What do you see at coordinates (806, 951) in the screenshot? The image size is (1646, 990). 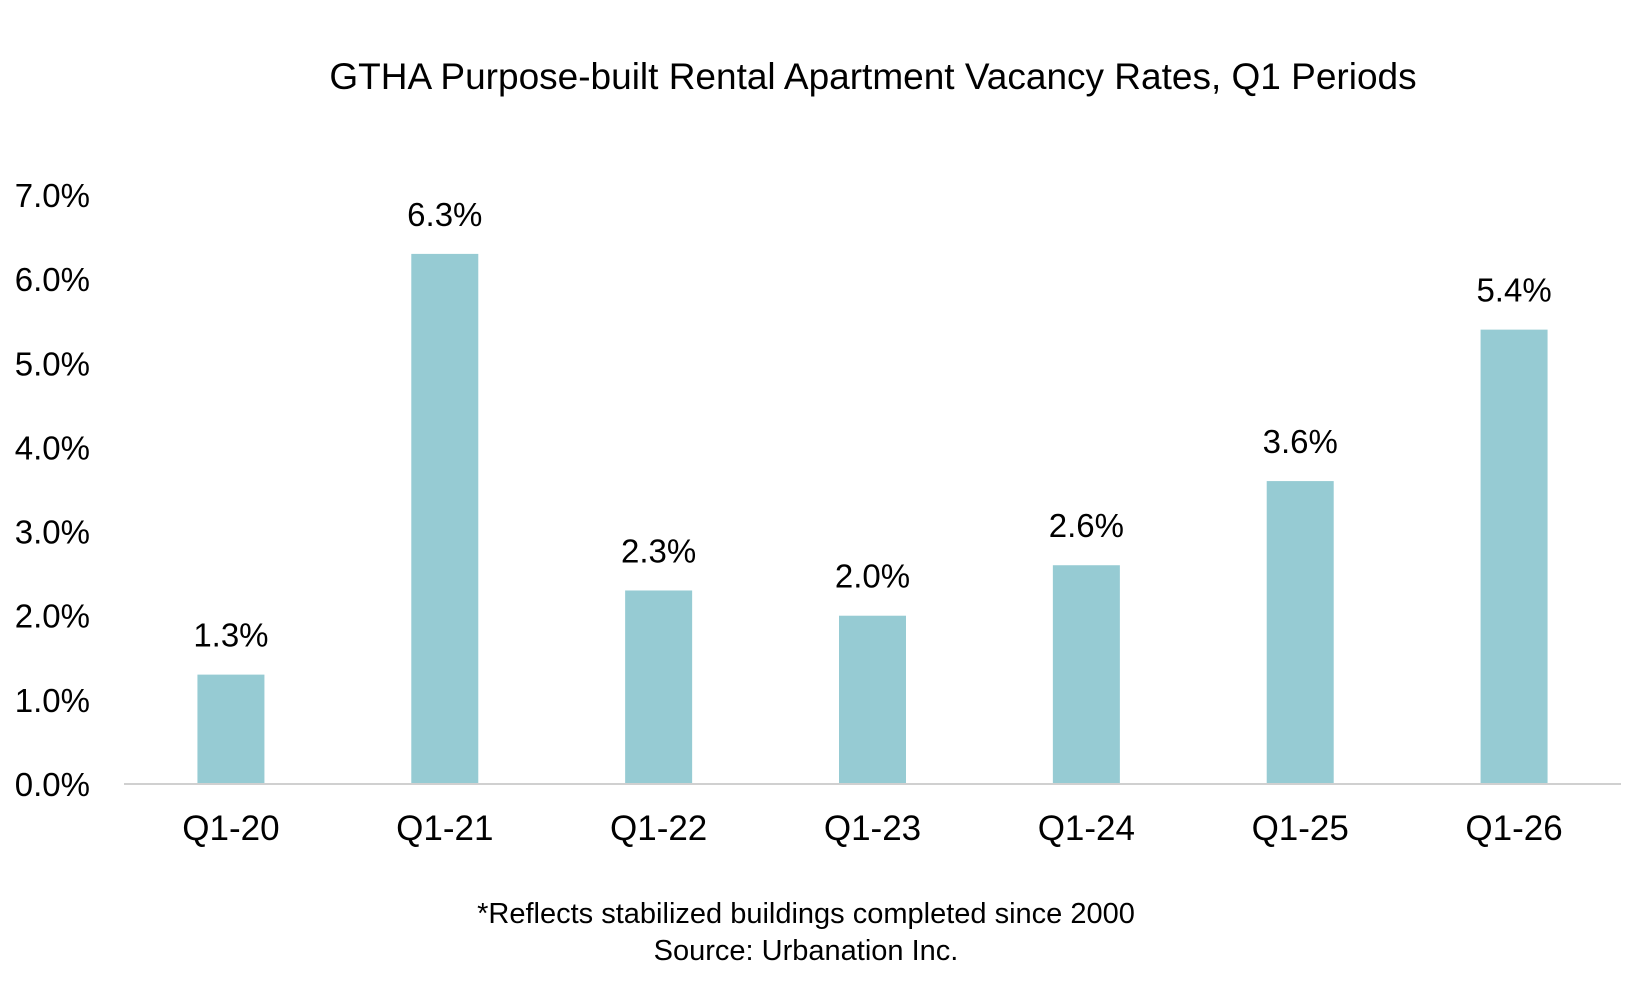 I see `source-note: Source: Urbanation Inc.` at bounding box center [806, 951].